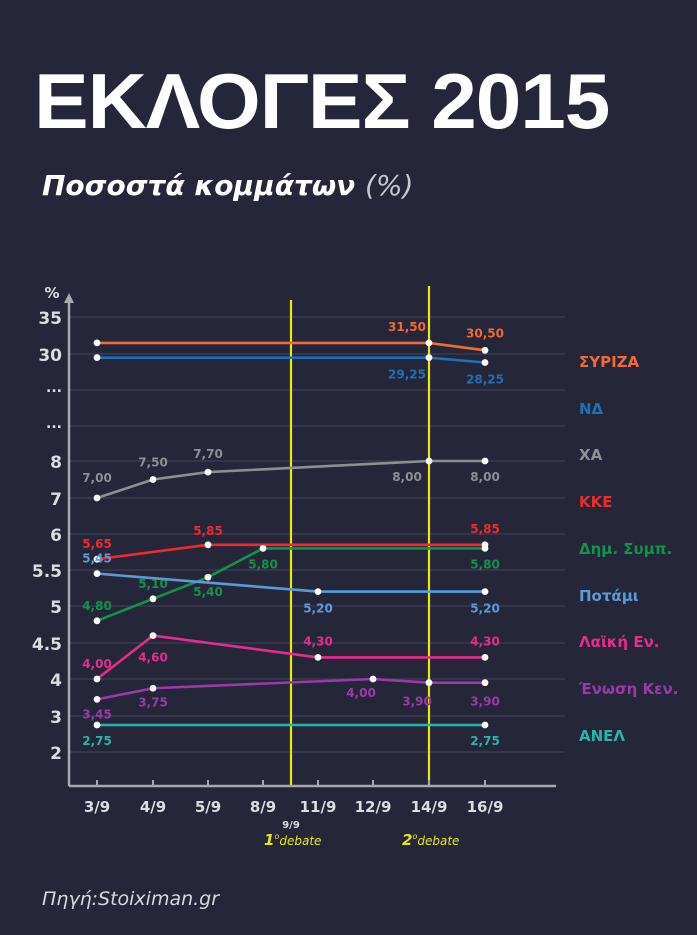  Describe the element at coordinates (407, 375) in the screenshot. I see `data-label: 29,25` at that location.